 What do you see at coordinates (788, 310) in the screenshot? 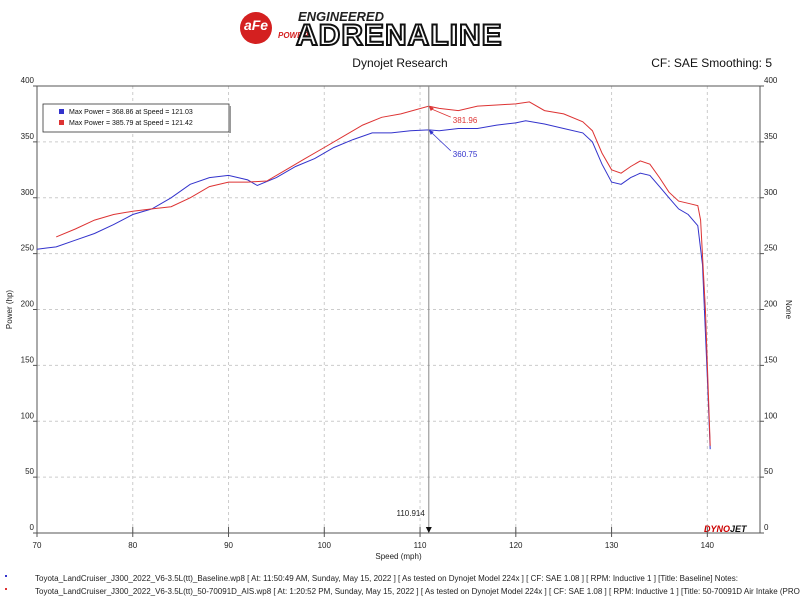
I see `y2-axis-label: None` at bounding box center [788, 310].